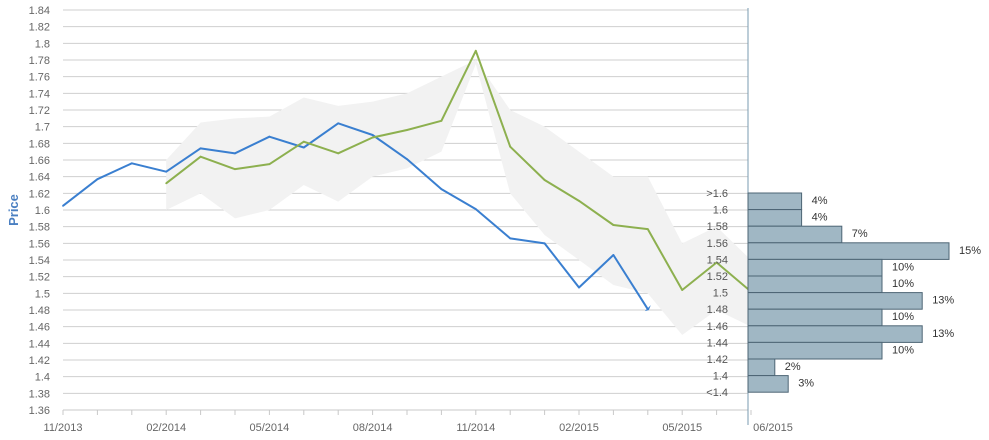 Image resolution: width=989 pixels, height=440 pixels. I want to click on distribution-pct-label: 3%, so click(806, 384).